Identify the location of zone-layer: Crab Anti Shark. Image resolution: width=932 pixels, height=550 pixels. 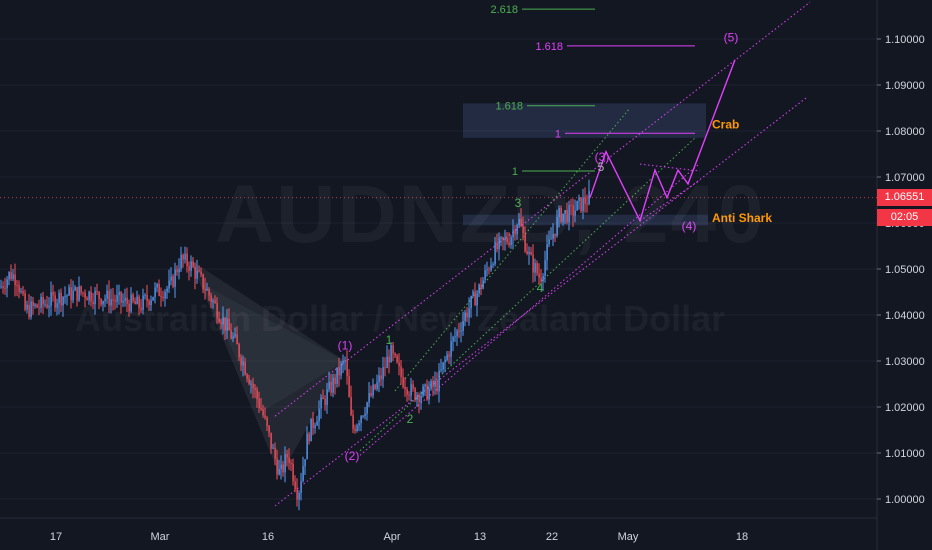
(617, 164).